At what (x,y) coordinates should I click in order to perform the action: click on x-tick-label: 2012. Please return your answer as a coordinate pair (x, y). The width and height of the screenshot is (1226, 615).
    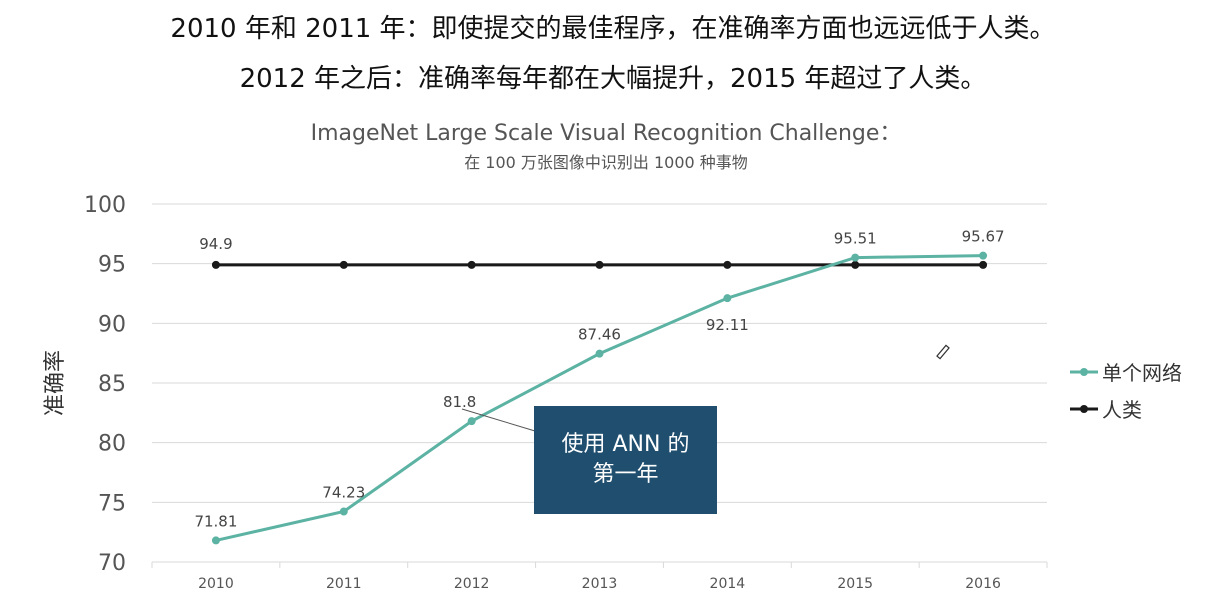
    Looking at the image, I should click on (472, 584).